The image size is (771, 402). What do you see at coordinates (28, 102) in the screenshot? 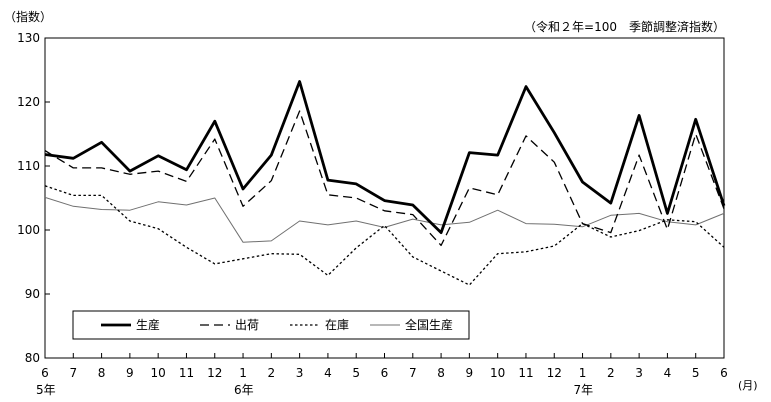
I see `y-tick-label: 120` at bounding box center [28, 102].